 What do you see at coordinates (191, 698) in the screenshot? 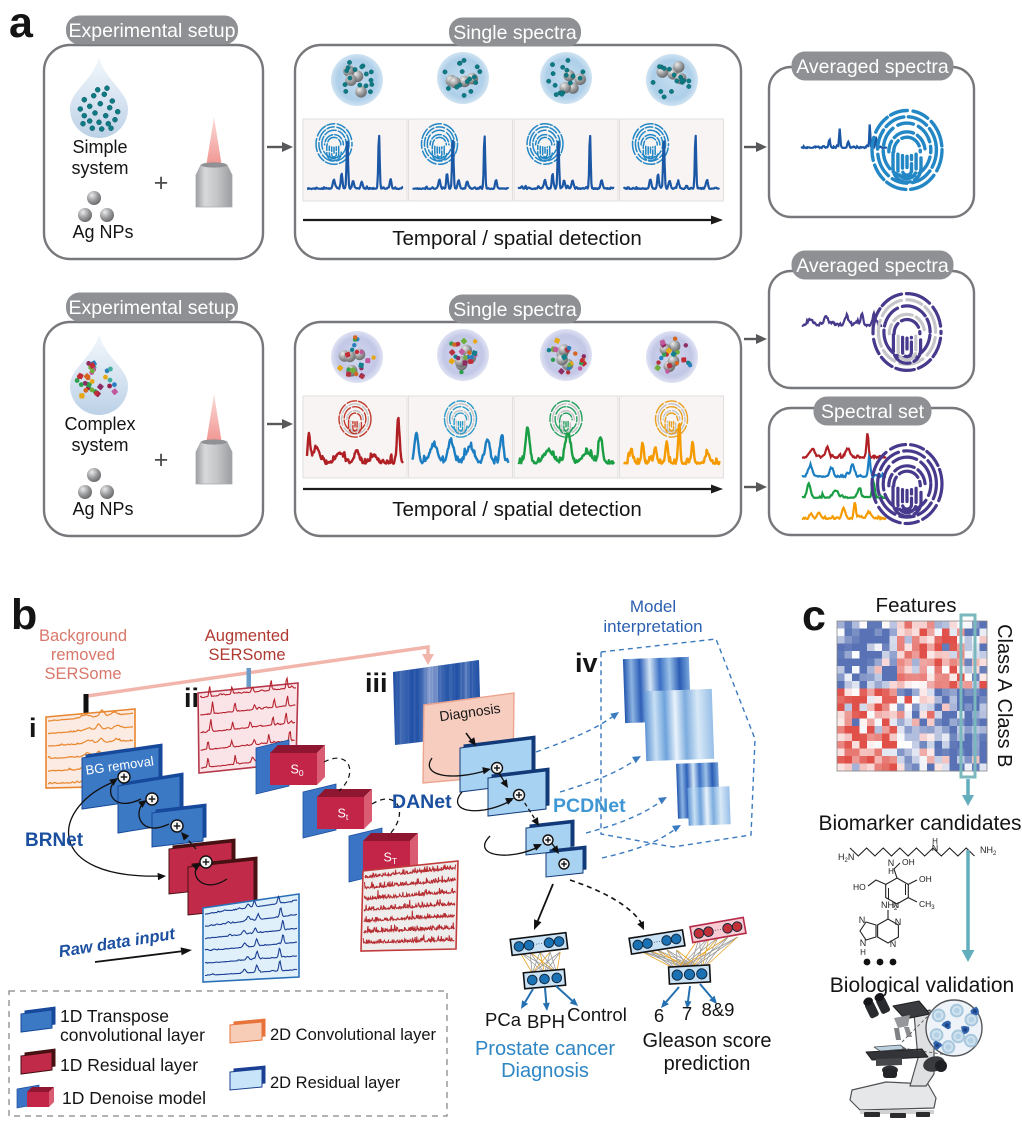
I see `svg-text: ii` at bounding box center [191, 698].